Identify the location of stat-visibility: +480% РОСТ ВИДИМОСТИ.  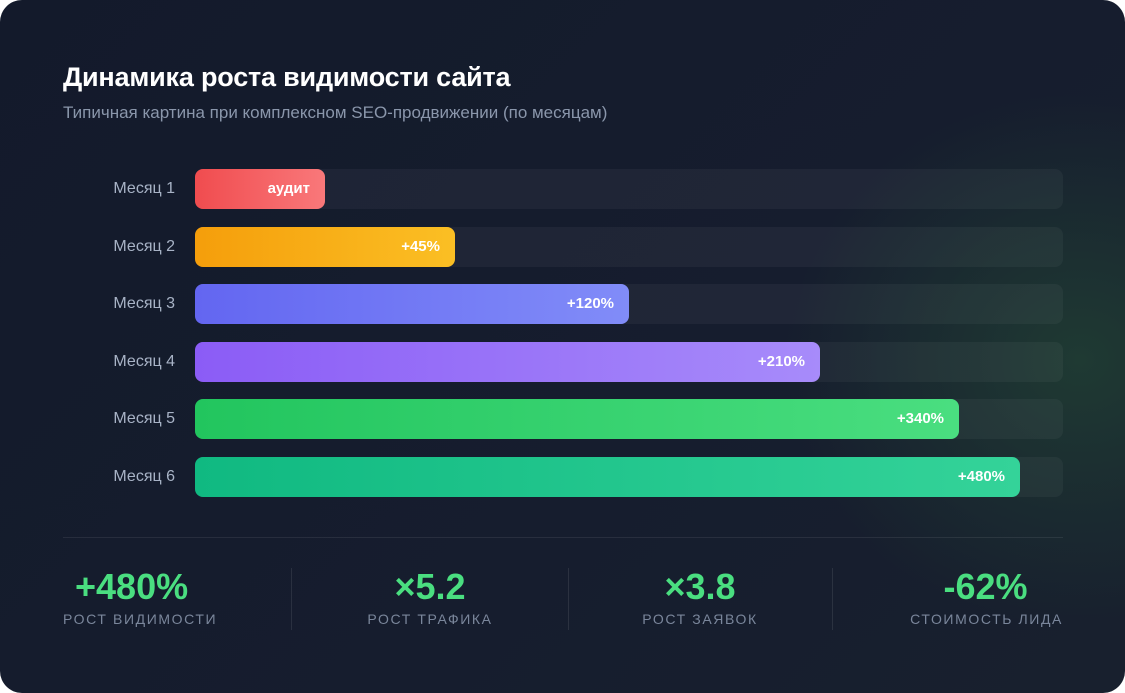
(173, 598).